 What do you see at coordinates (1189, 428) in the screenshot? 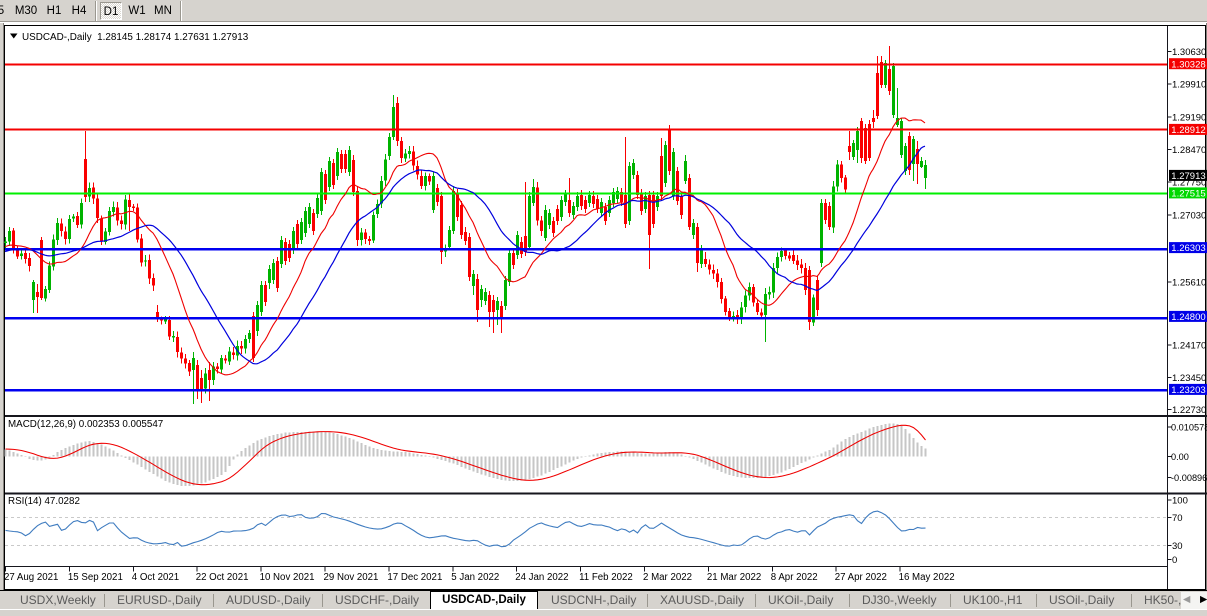
I see `svg-text: 0.010578` at bounding box center [1189, 428].